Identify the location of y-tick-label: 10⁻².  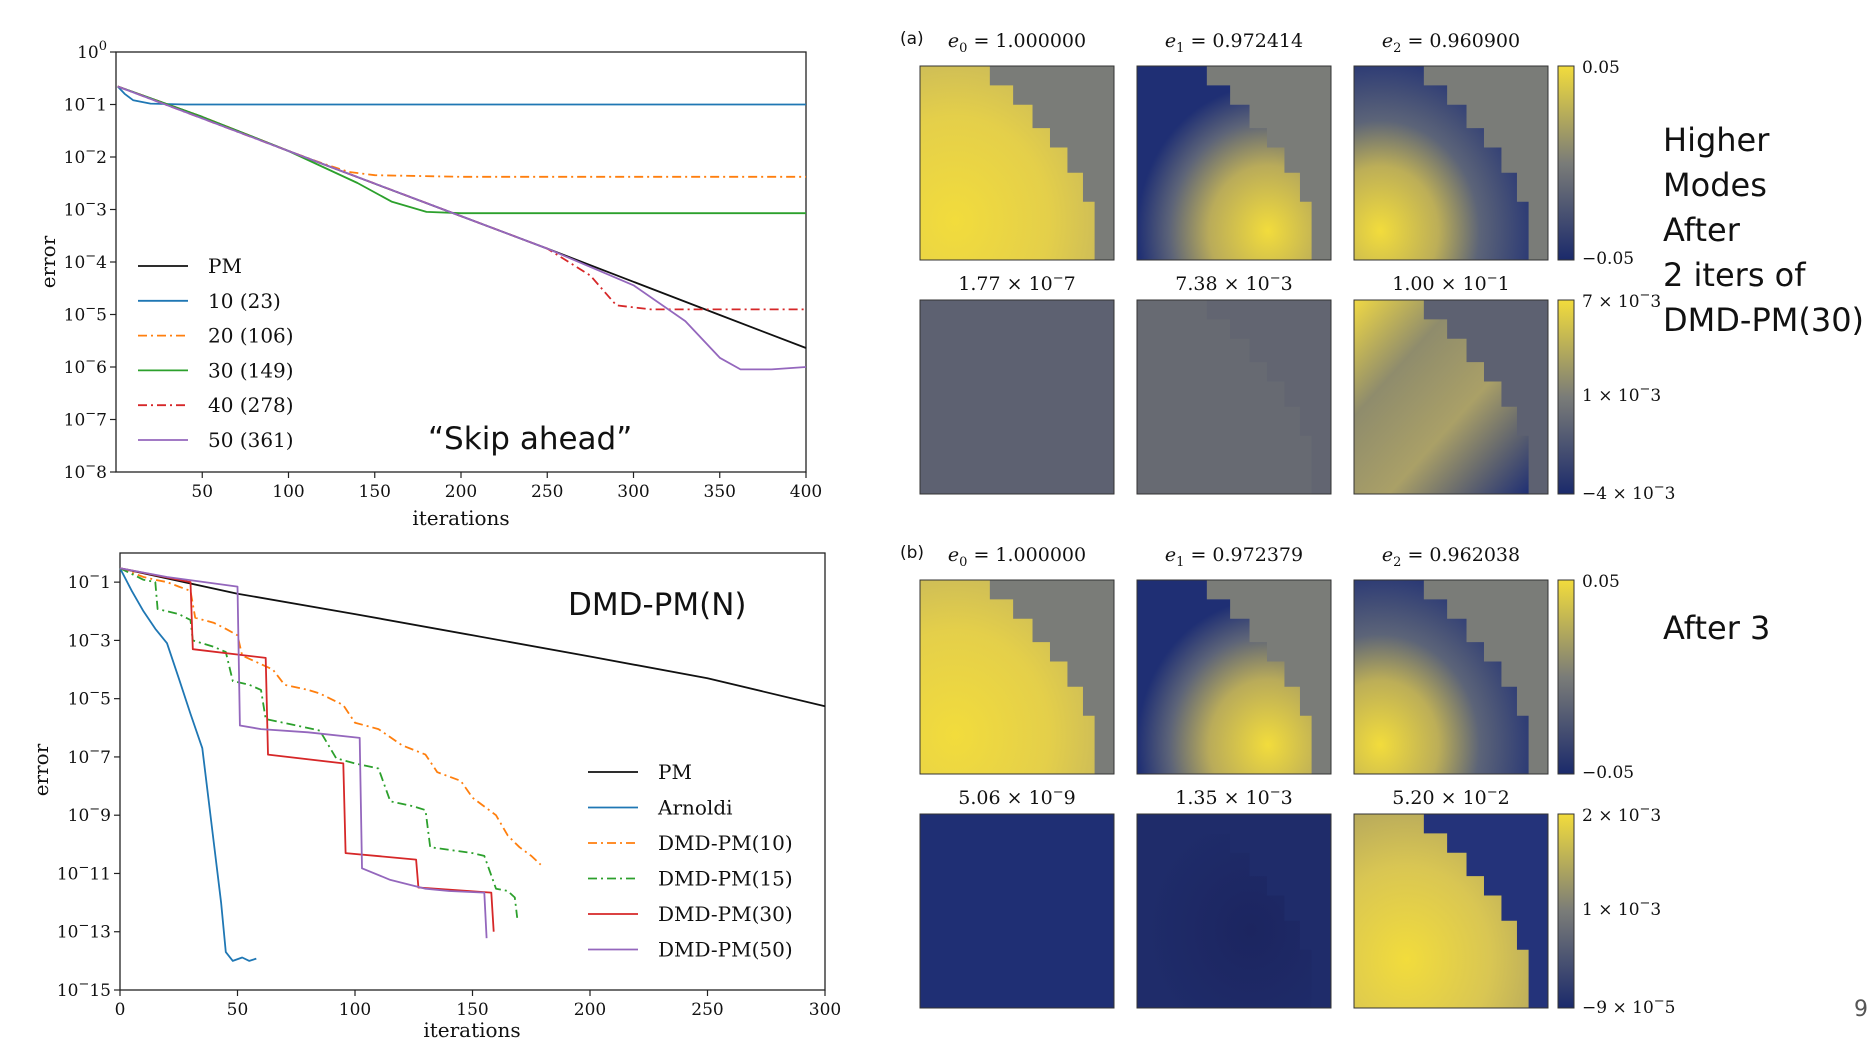
(85, 156).